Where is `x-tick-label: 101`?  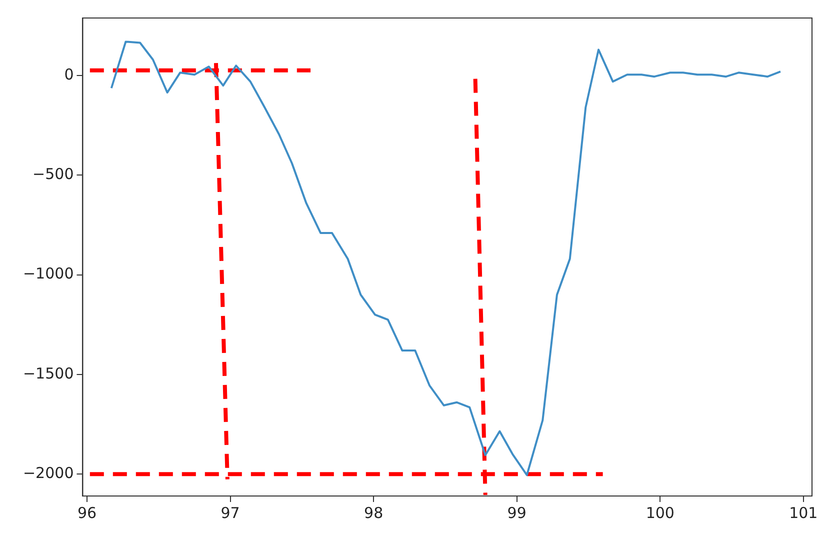
x-tick-label: 101 is located at coordinates (803, 513).